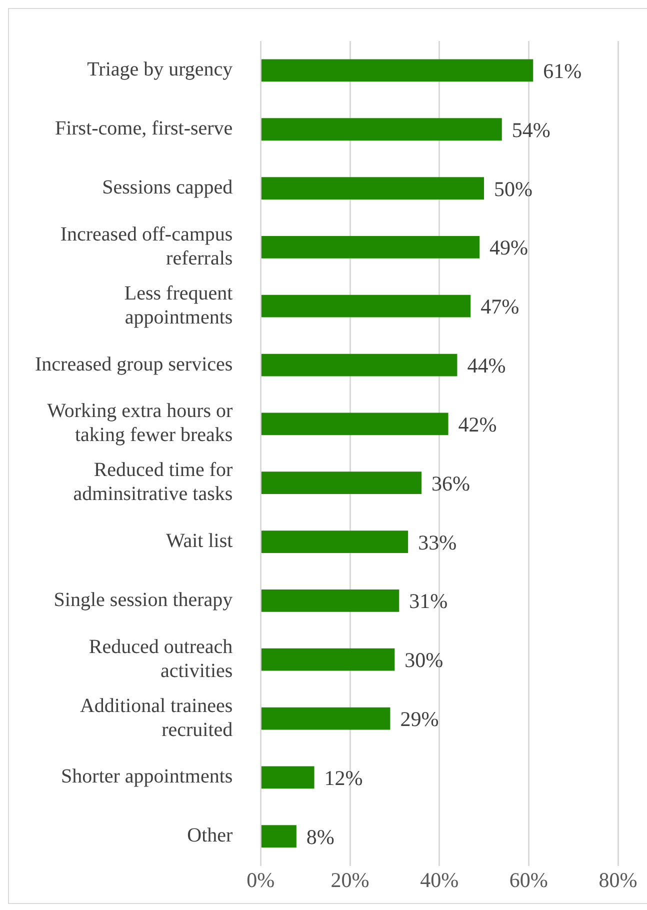 Image resolution: width=647 pixels, height=910 pixels. What do you see at coordinates (320, 836) in the screenshot?
I see `data-label: 8%` at bounding box center [320, 836].